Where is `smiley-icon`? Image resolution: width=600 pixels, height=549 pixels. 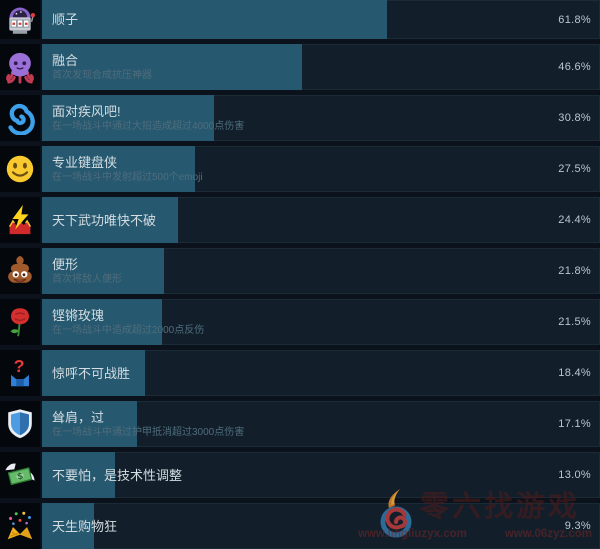 smiley-icon is located at coordinates (20, 169).